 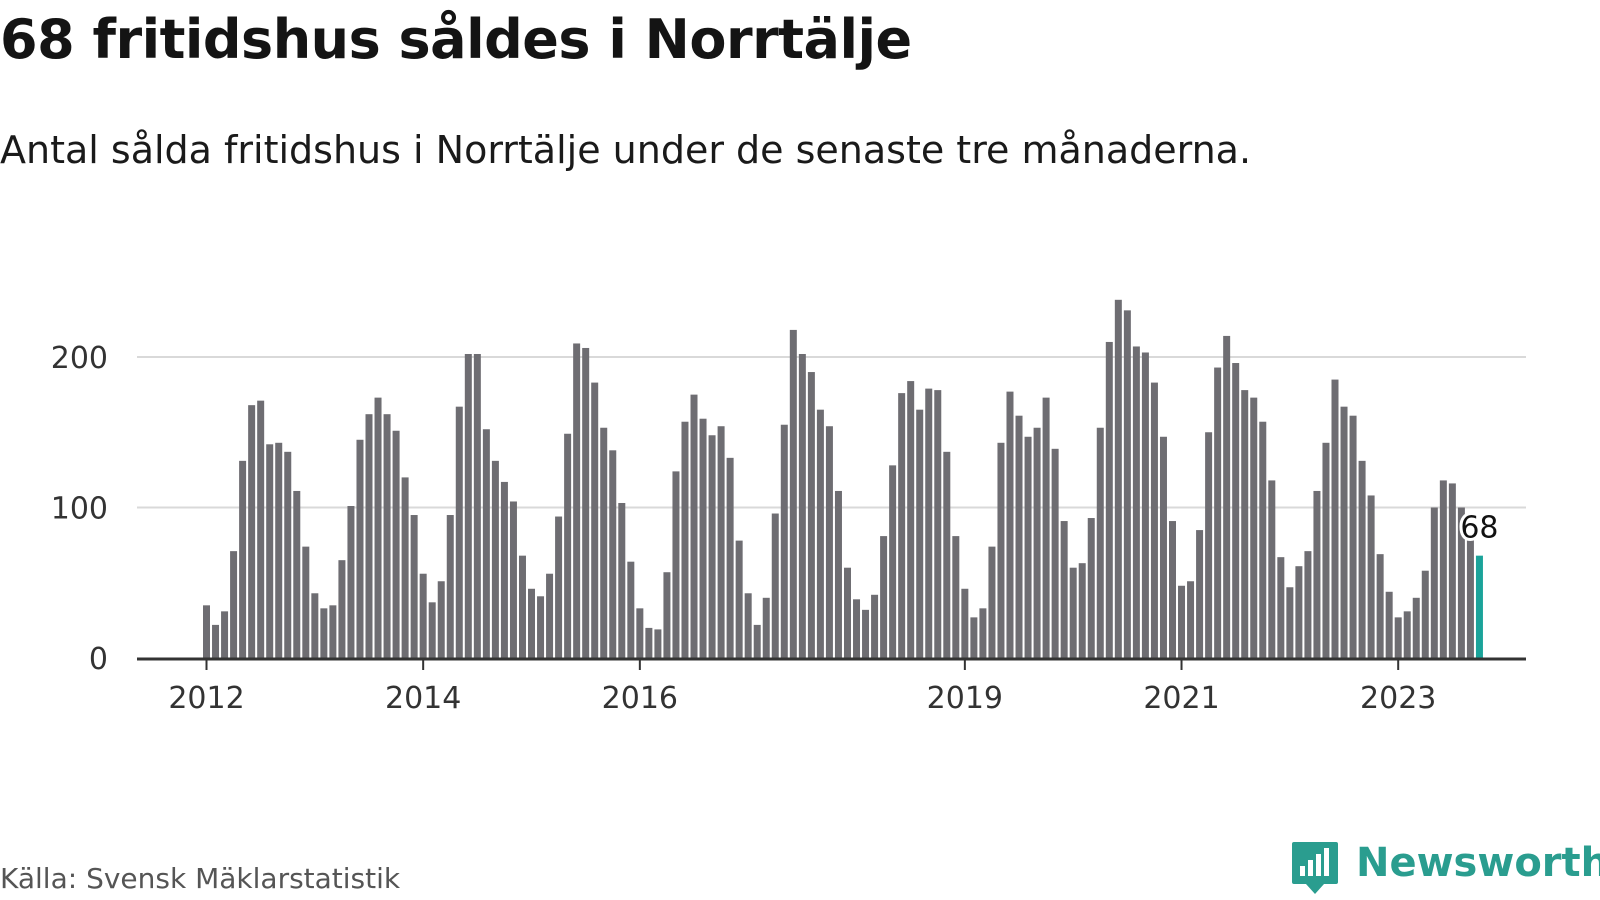 I want to click on newsworthy-brand: Newsworthy, so click(x=1445, y=870).